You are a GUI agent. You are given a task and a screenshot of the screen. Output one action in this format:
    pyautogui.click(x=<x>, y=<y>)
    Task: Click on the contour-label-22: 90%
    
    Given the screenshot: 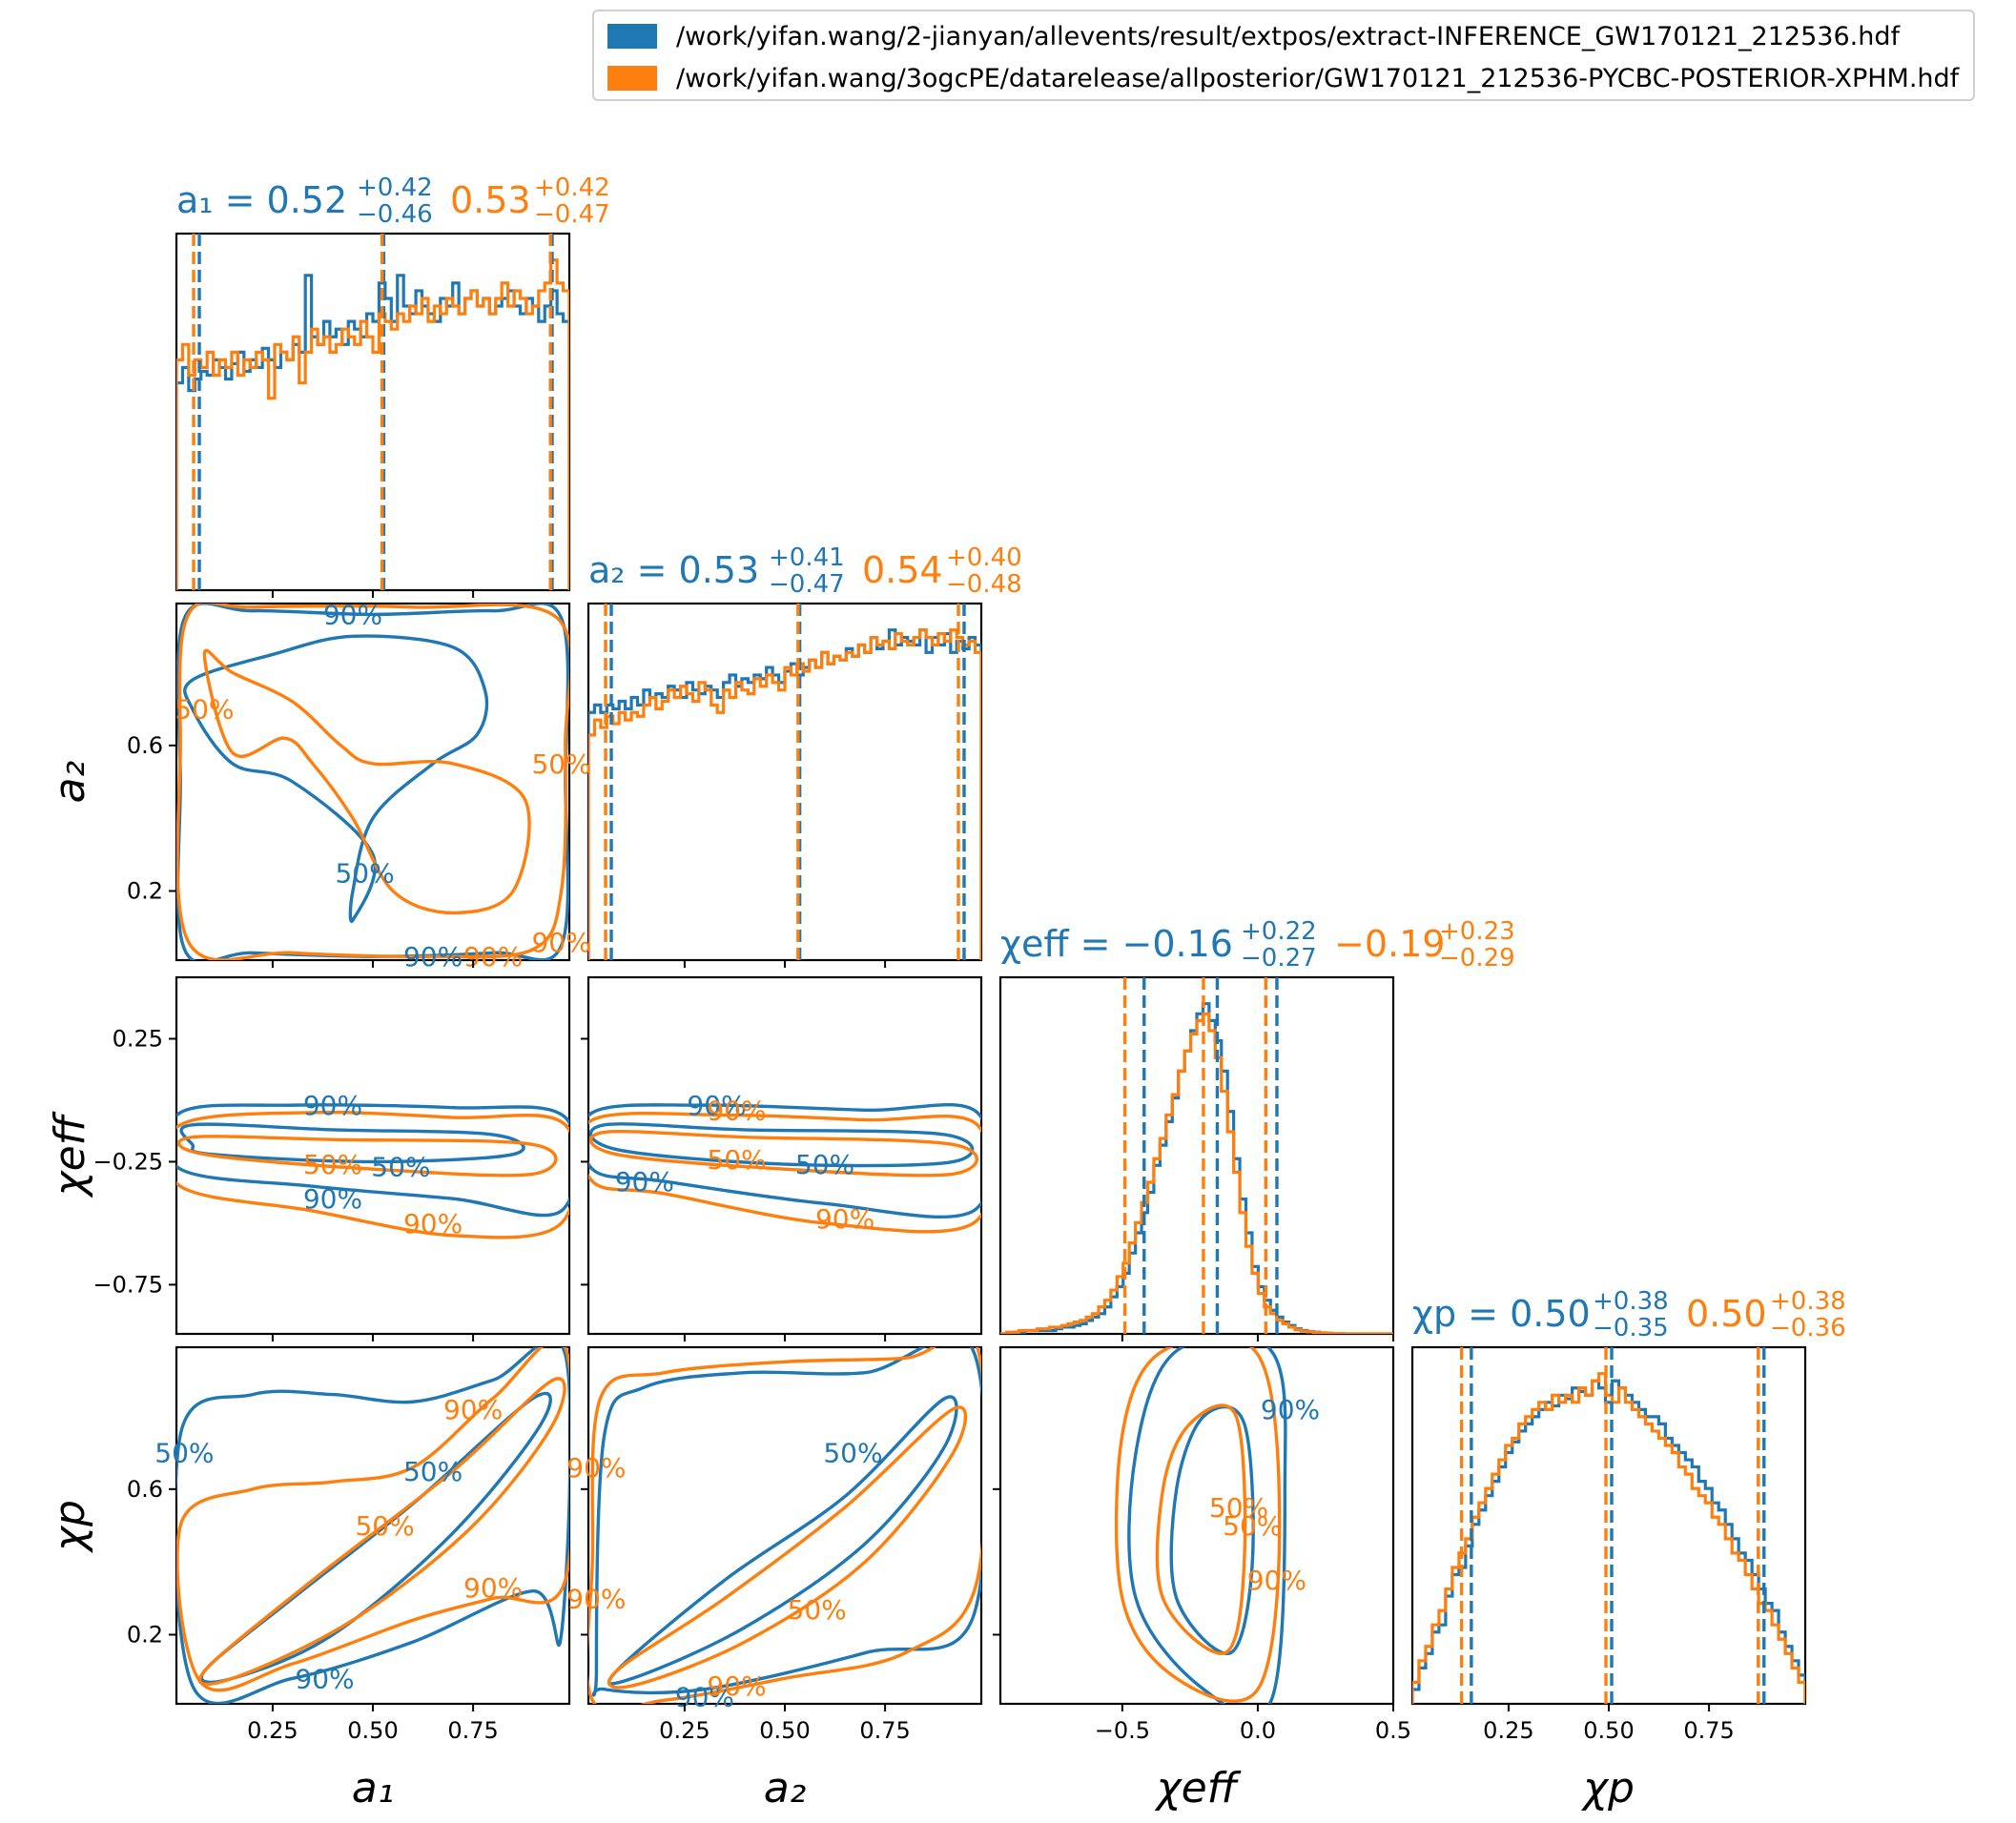 What is the action you would take?
    pyautogui.click(x=325, y=1678)
    